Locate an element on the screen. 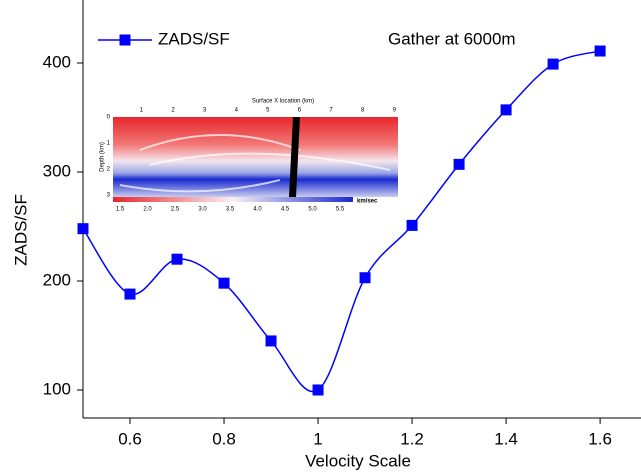 Image resolution: width=641 pixels, height=473 pixels. inset-y-tick-label: 2 is located at coordinates (109, 170).